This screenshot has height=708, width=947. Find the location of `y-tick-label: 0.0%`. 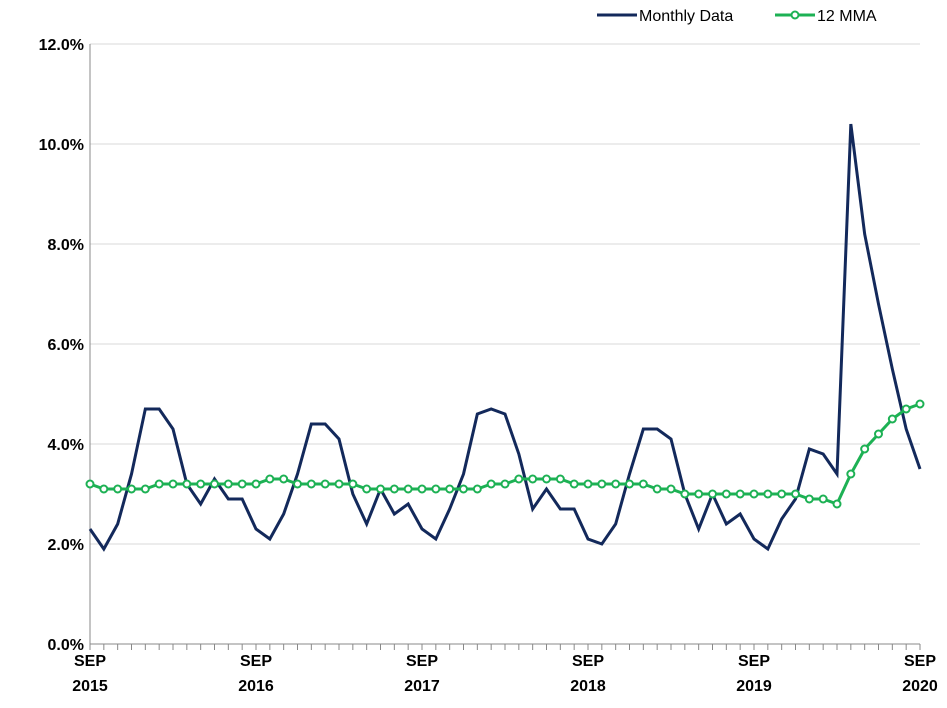

y-tick-label: 0.0% is located at coordinates (66, 645).